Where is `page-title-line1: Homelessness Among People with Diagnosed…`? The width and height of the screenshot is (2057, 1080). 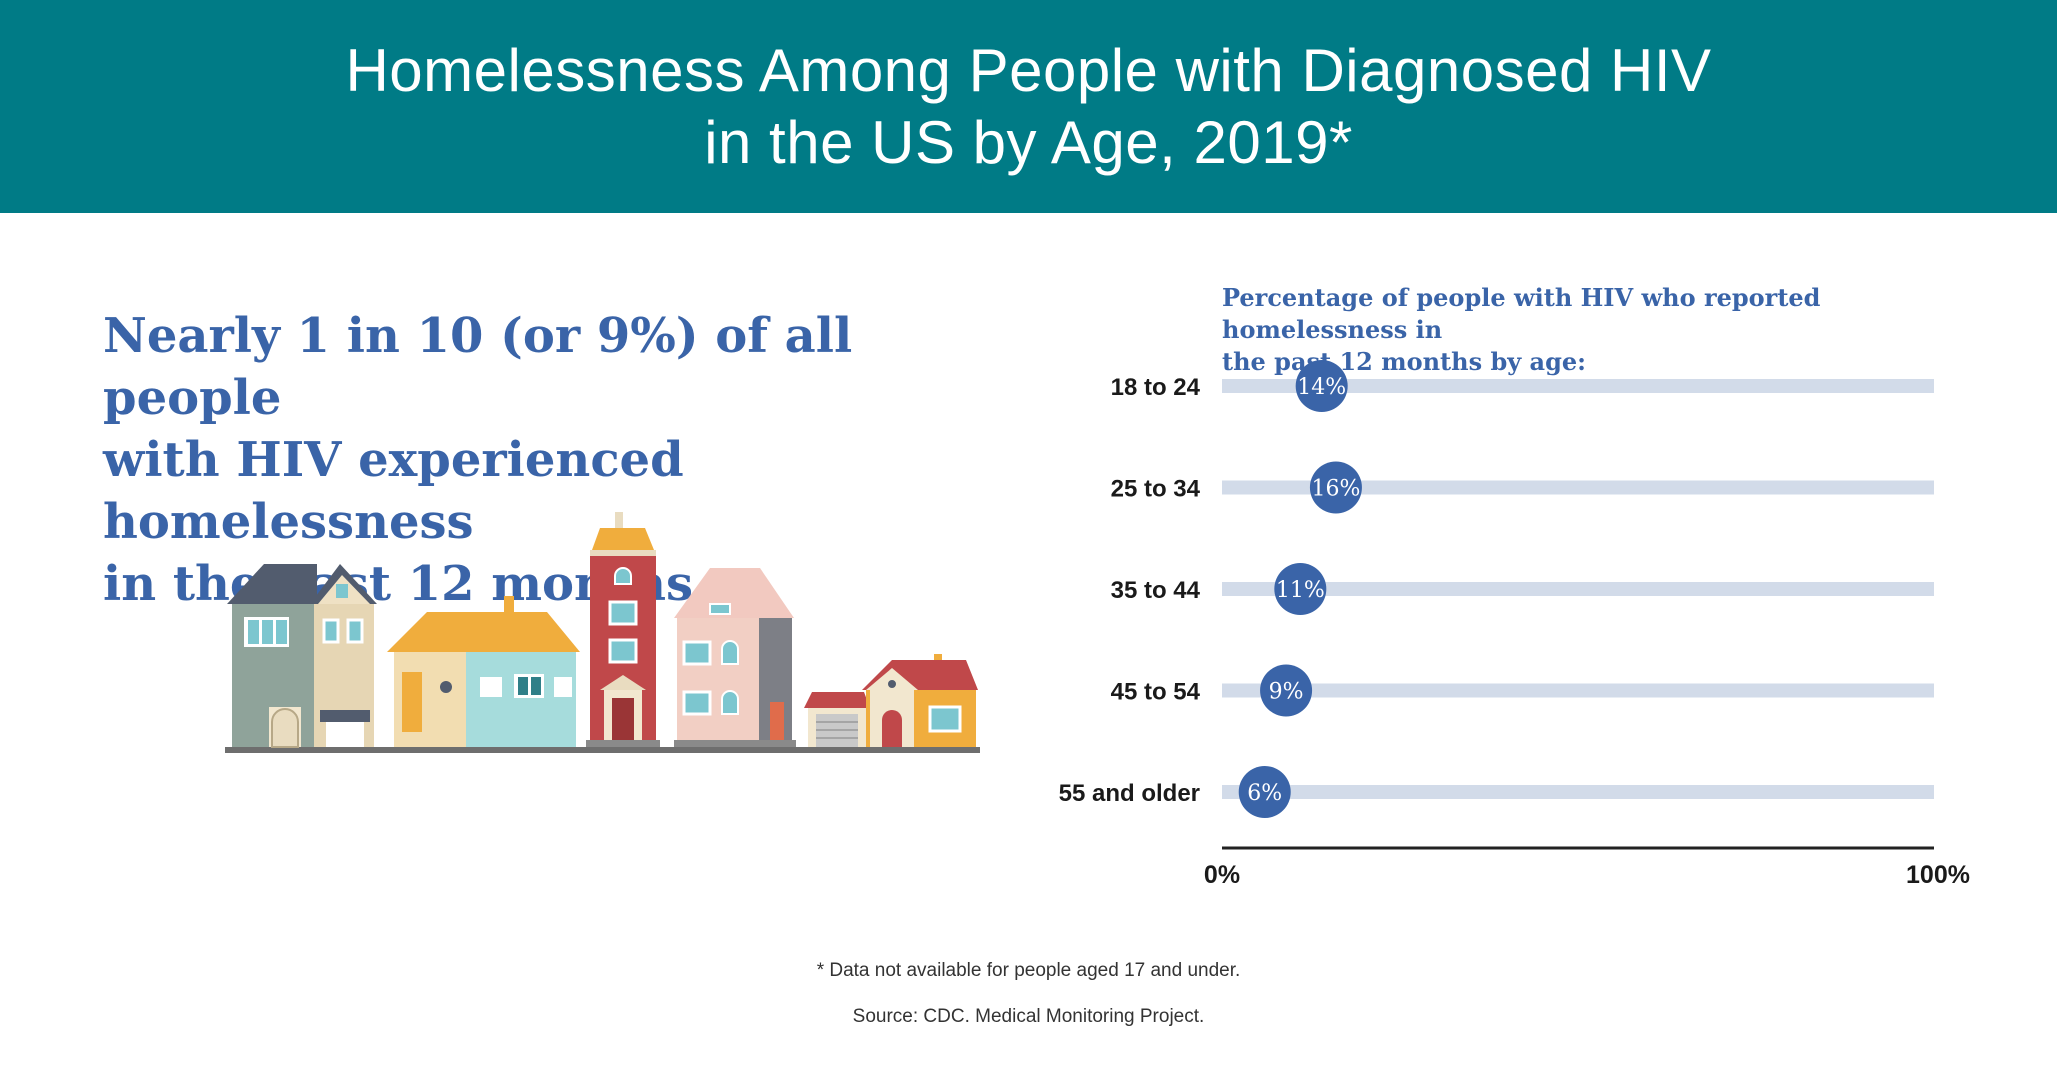 page-title-line1: Homelessness Among People with Diagnosed… is located at coordinates (1028, 70).